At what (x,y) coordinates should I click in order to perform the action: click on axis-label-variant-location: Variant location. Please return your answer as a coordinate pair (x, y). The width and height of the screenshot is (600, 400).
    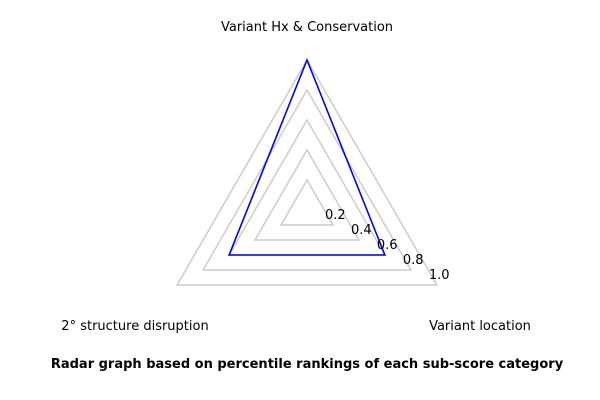
    Looking at the image, I should click on (480, 326).